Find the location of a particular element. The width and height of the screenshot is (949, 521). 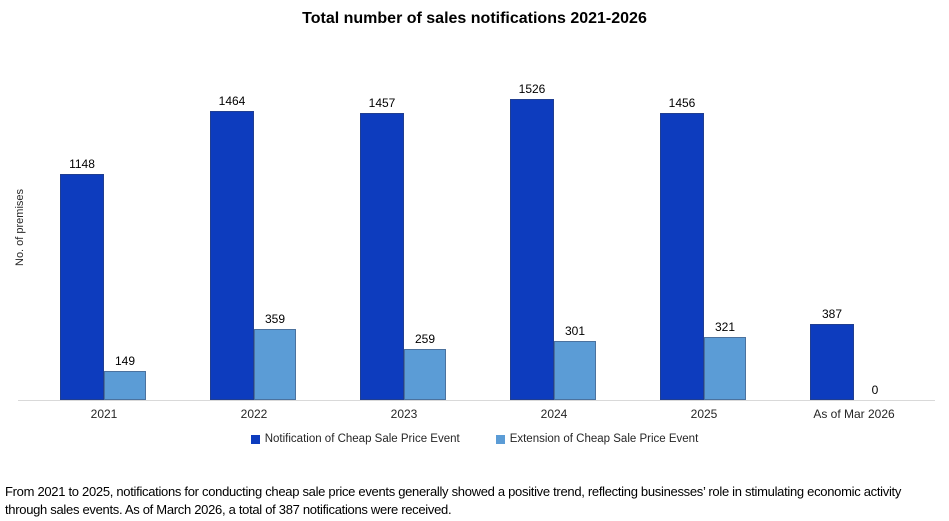

bar-value-label: 149 is located at coordinates (125, 361).